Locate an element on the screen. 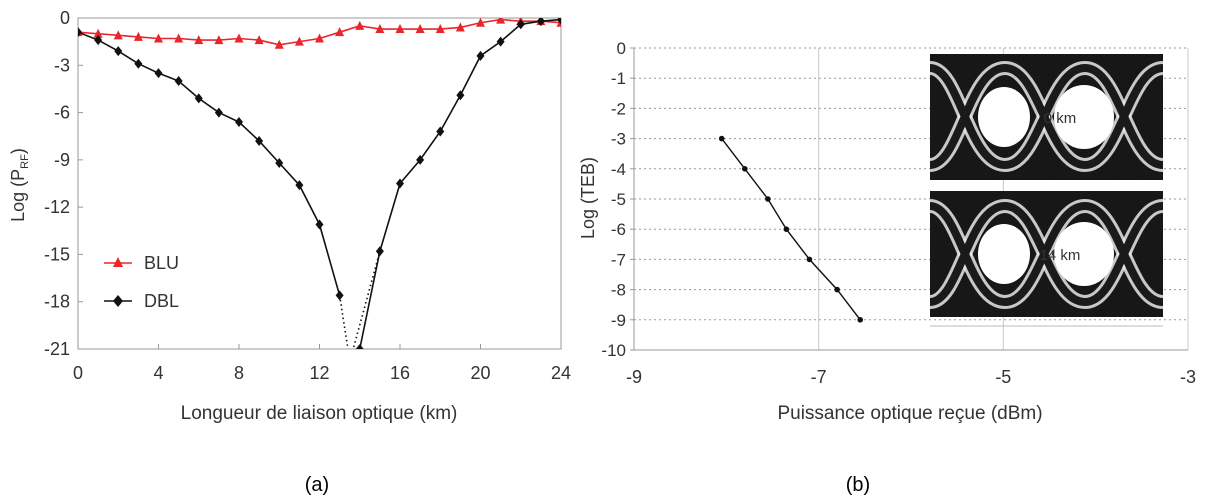 Image resolution: width=1210 pixels, height=497 pixels. chart-b-xlabel: Puissance optique reçue (dBm) is located at coordinates (909, 413).